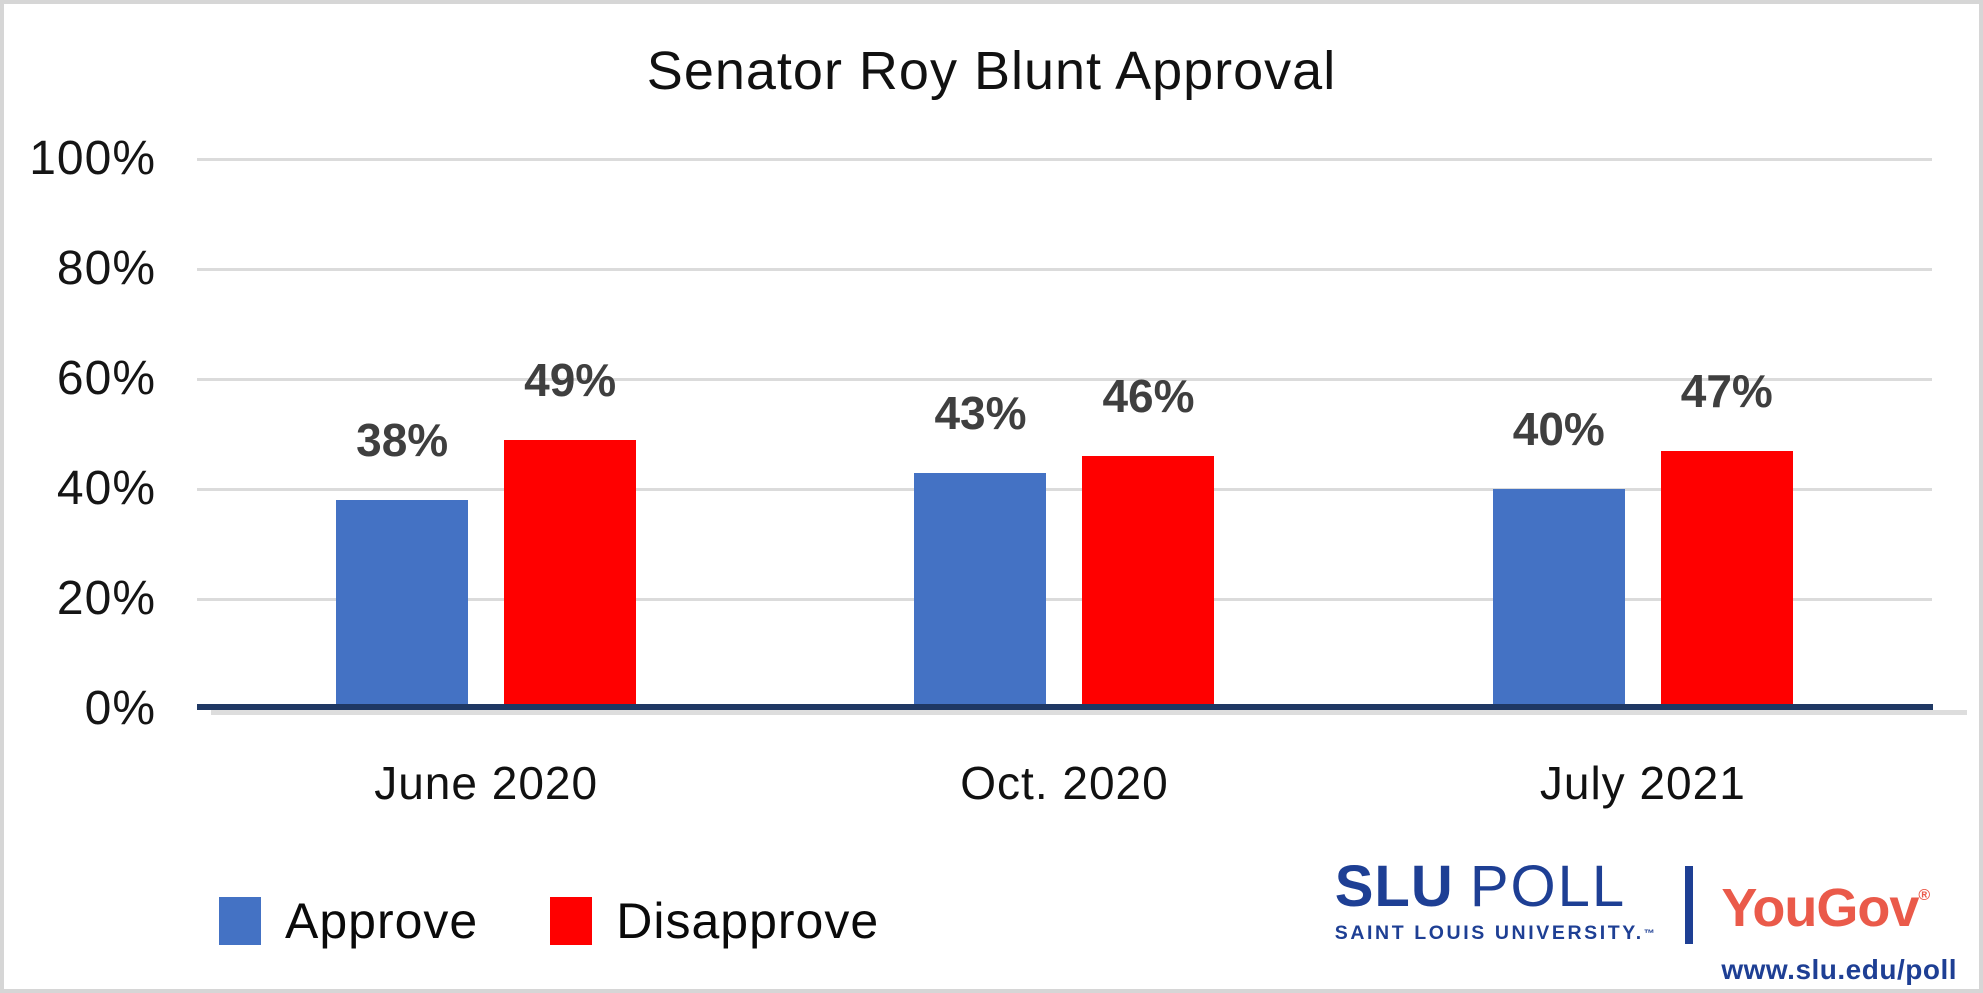  I want to click on x-axis-label: June 2020, so click(486, 783).